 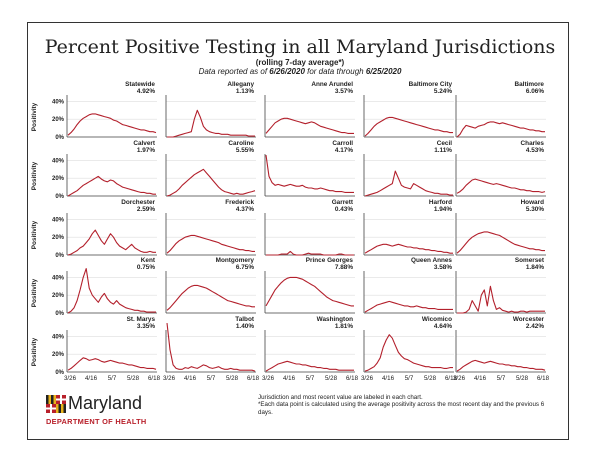 I want to click on maryland-flag-icon, so click(x=56, y=404).